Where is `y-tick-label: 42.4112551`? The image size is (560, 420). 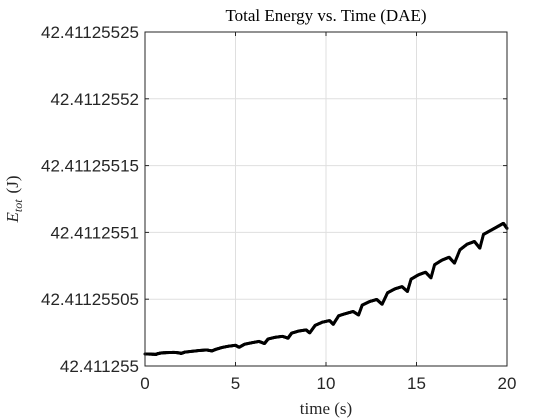
y-tick-label: 42.4112551 is located at coordinates (94, 232).